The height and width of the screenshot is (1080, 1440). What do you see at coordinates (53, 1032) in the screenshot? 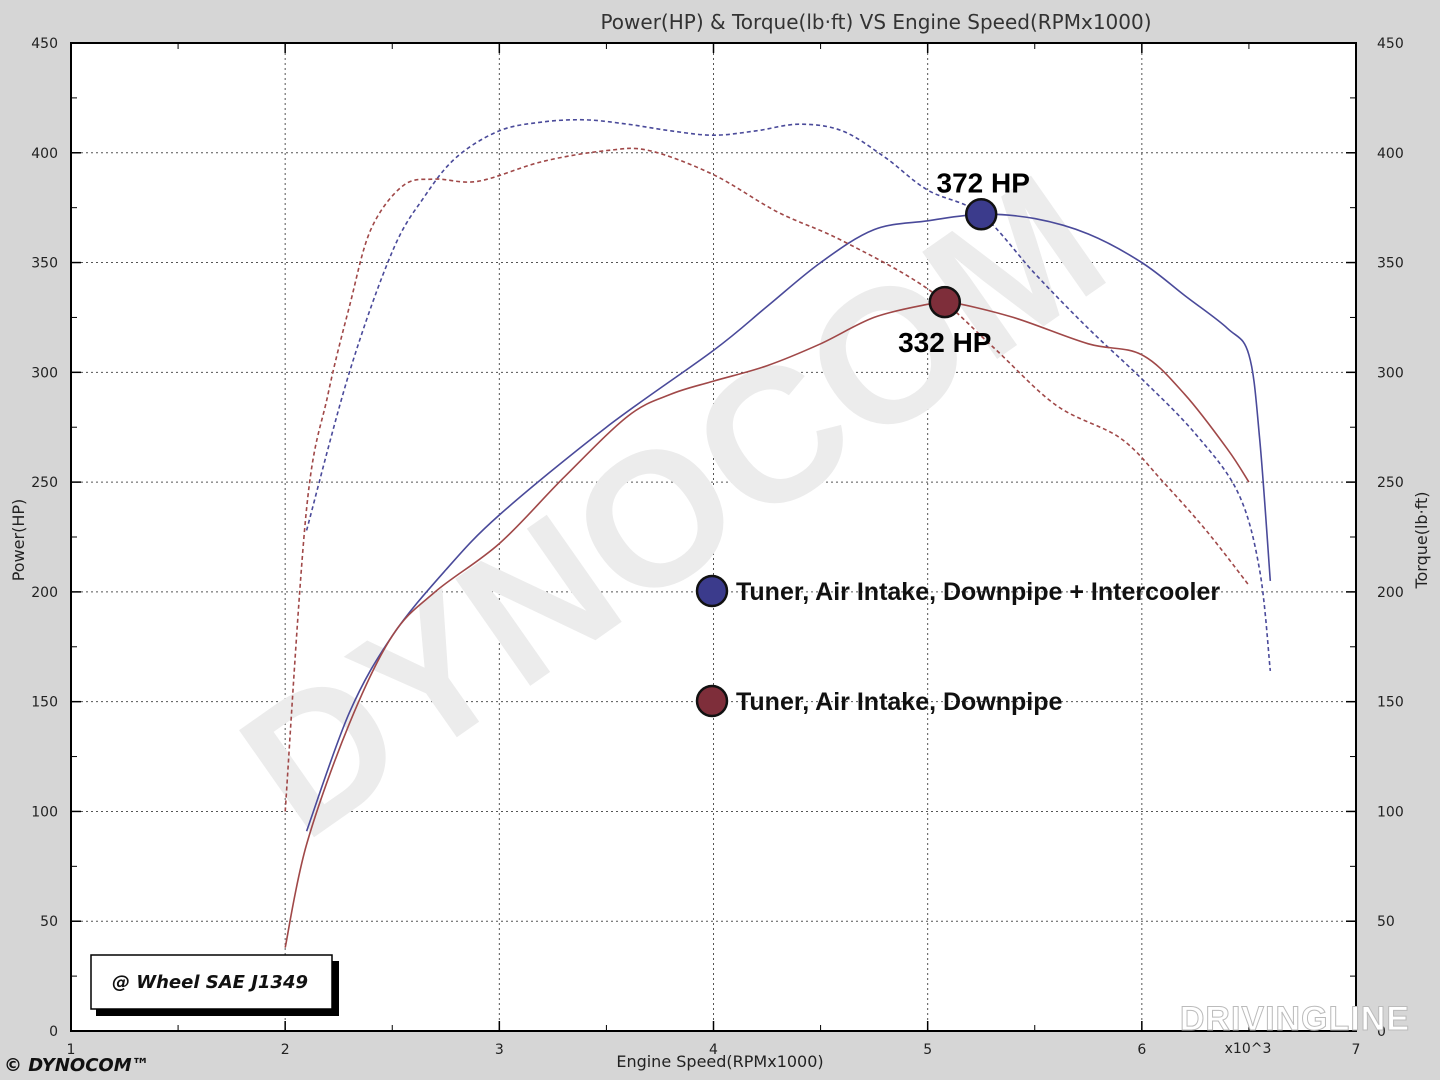
I see `y-tick-label-left: 0` at bounding box center [53, 1032].